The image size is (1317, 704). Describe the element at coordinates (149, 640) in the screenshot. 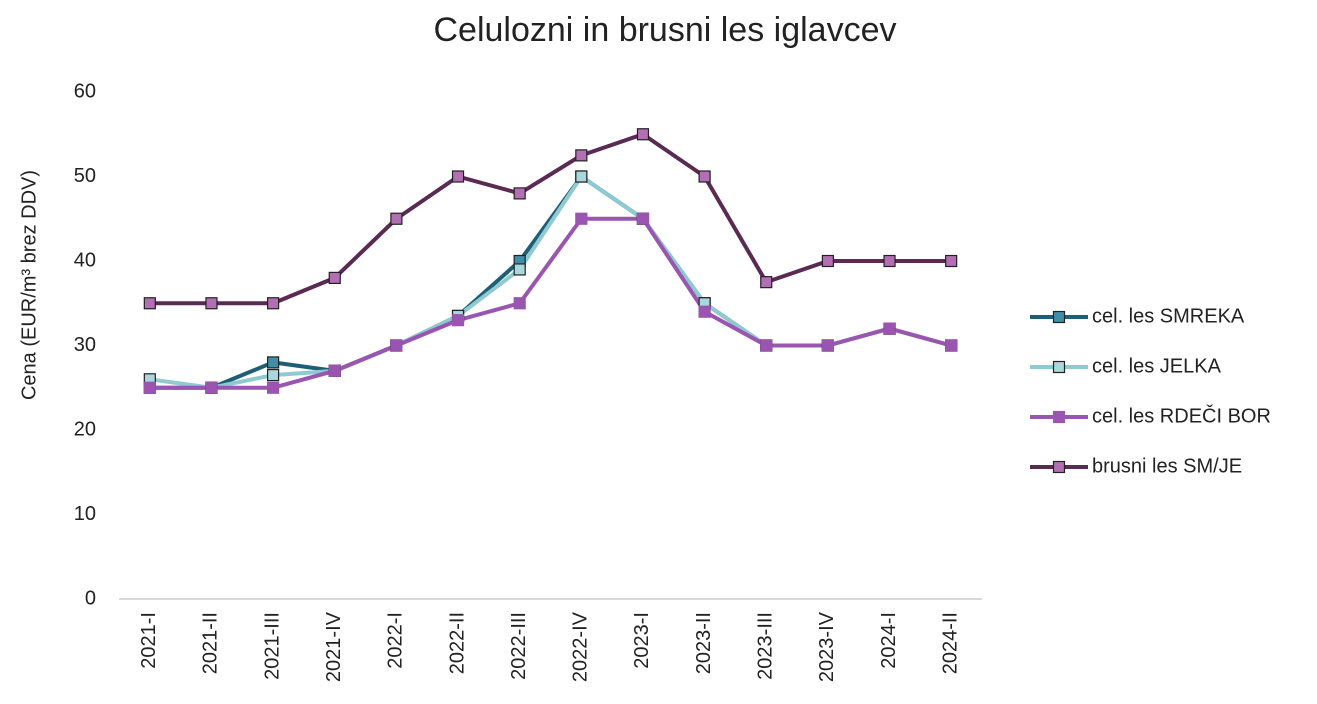

I see `x-tick-label: 2021-I` at that location.